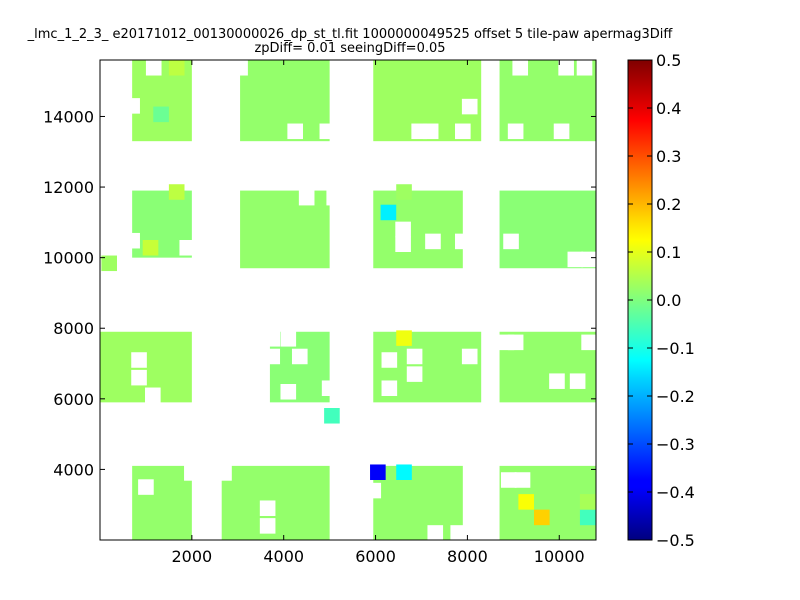 Image resolution: width=800 pixels, height=600 pixels. What do you see at coordinates (73, 328) in the screenshot?
I see `y-tick-label-2: 8000` at bounding box center [73, 328].